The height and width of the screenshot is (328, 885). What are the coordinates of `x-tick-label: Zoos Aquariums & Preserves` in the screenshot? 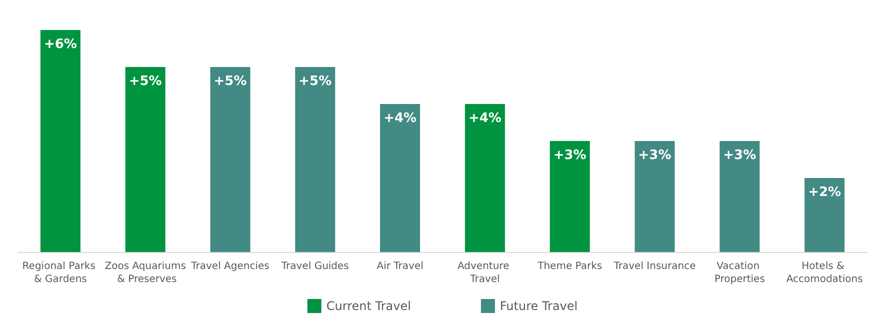 It's located at (145, 273).